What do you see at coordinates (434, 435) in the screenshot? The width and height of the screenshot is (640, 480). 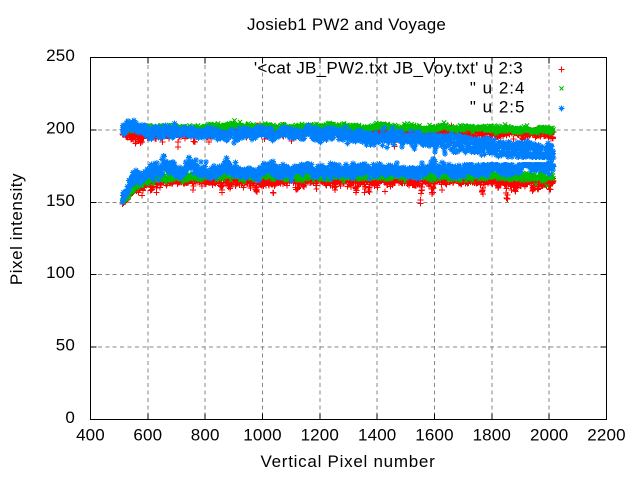 I see `svg-text: 1600` at bounding box center [434, 435].